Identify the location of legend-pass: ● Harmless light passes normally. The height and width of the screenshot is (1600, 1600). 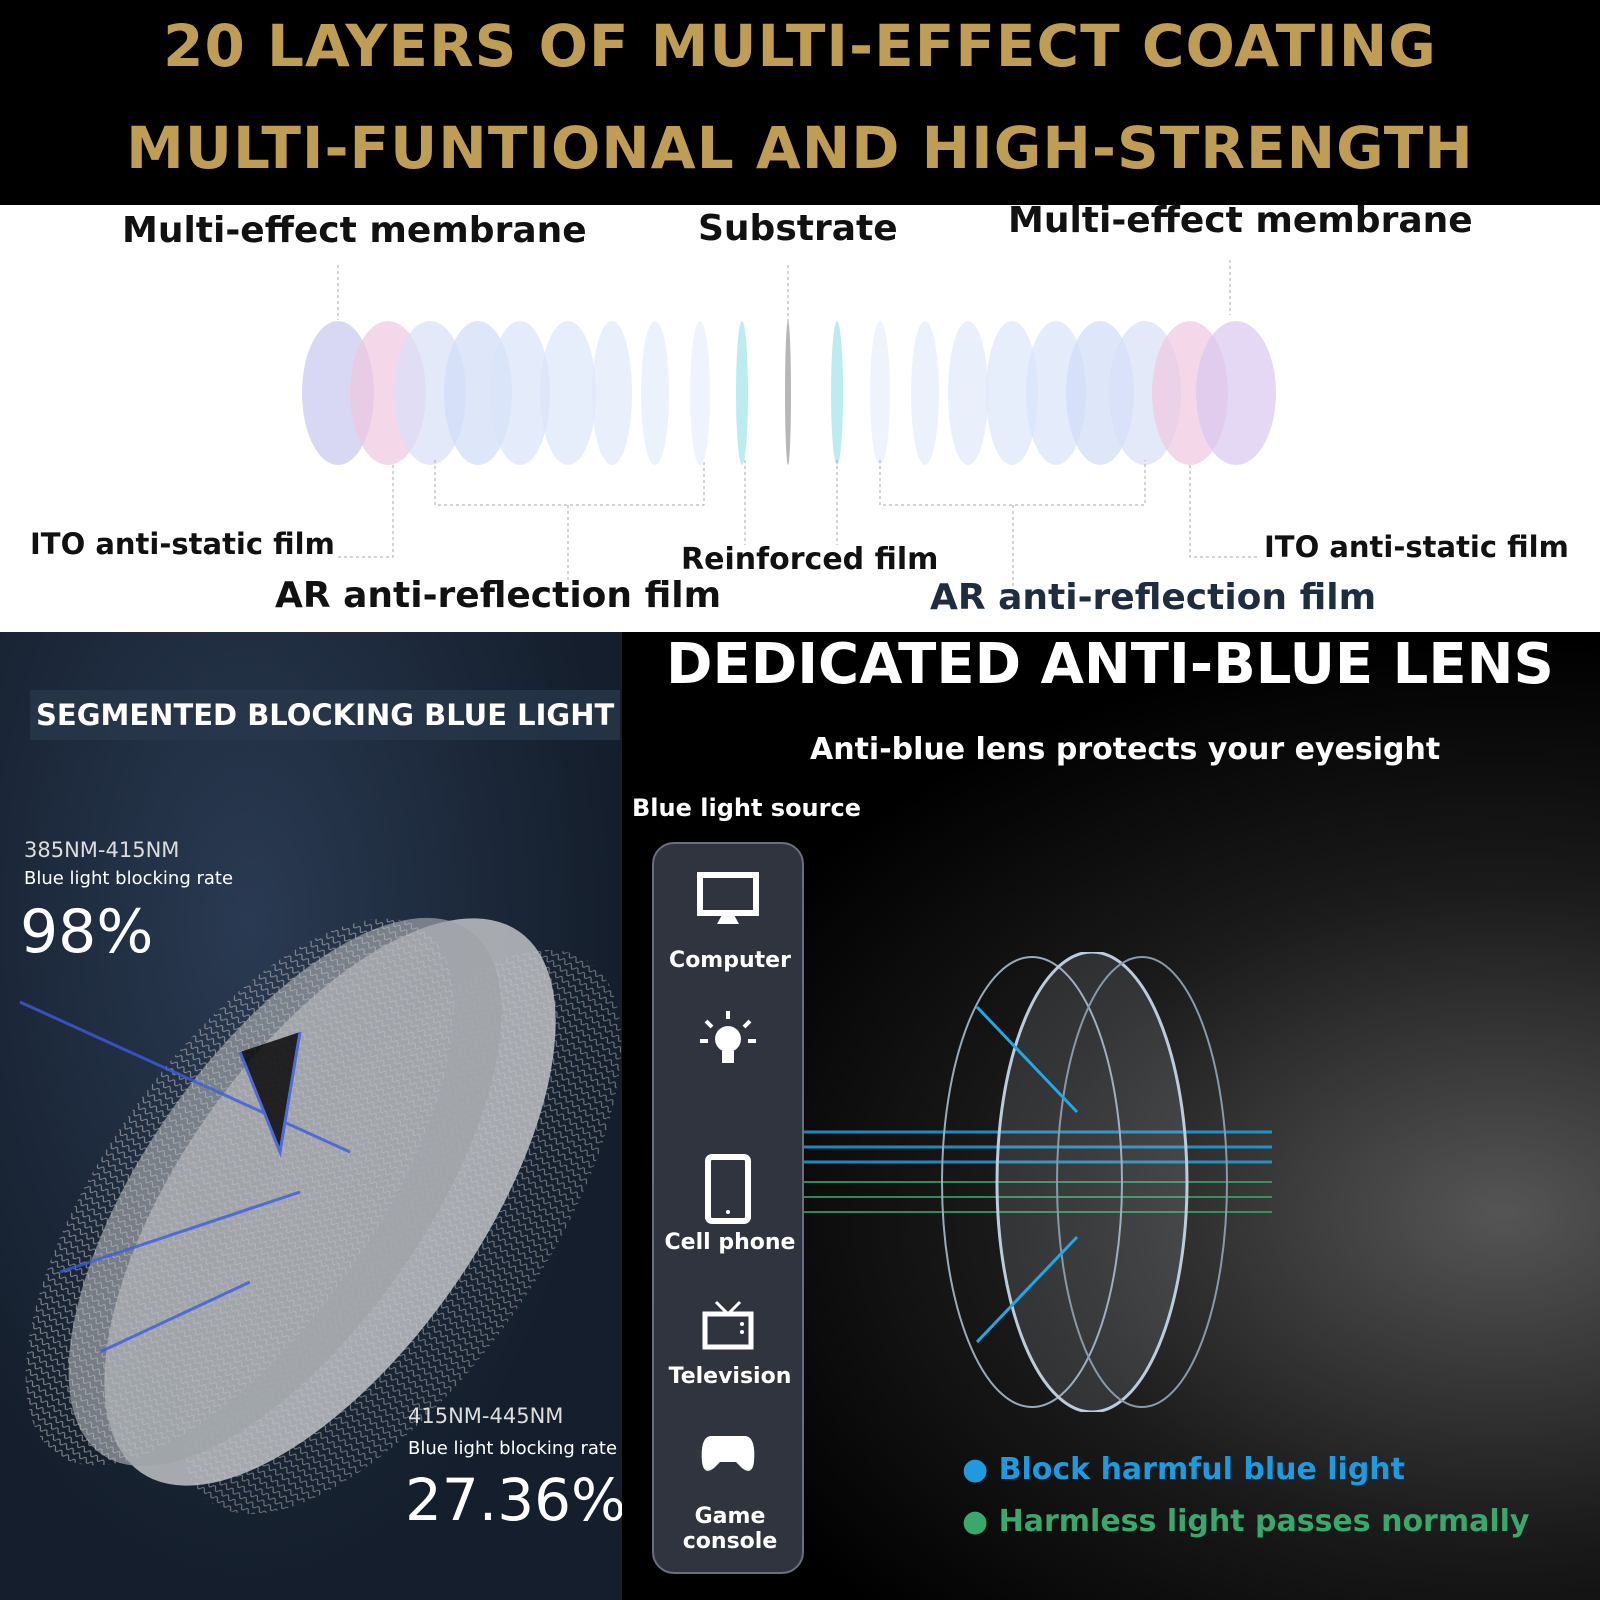
(1246, 1521).